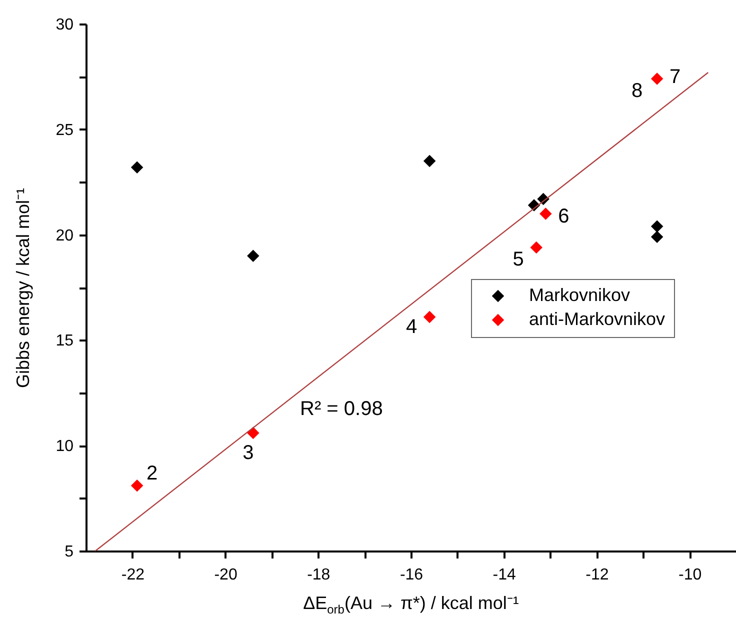  Describe the element at coordinates (65, 447) in the screenshot. I see `y-tick-label: 10` at that location.